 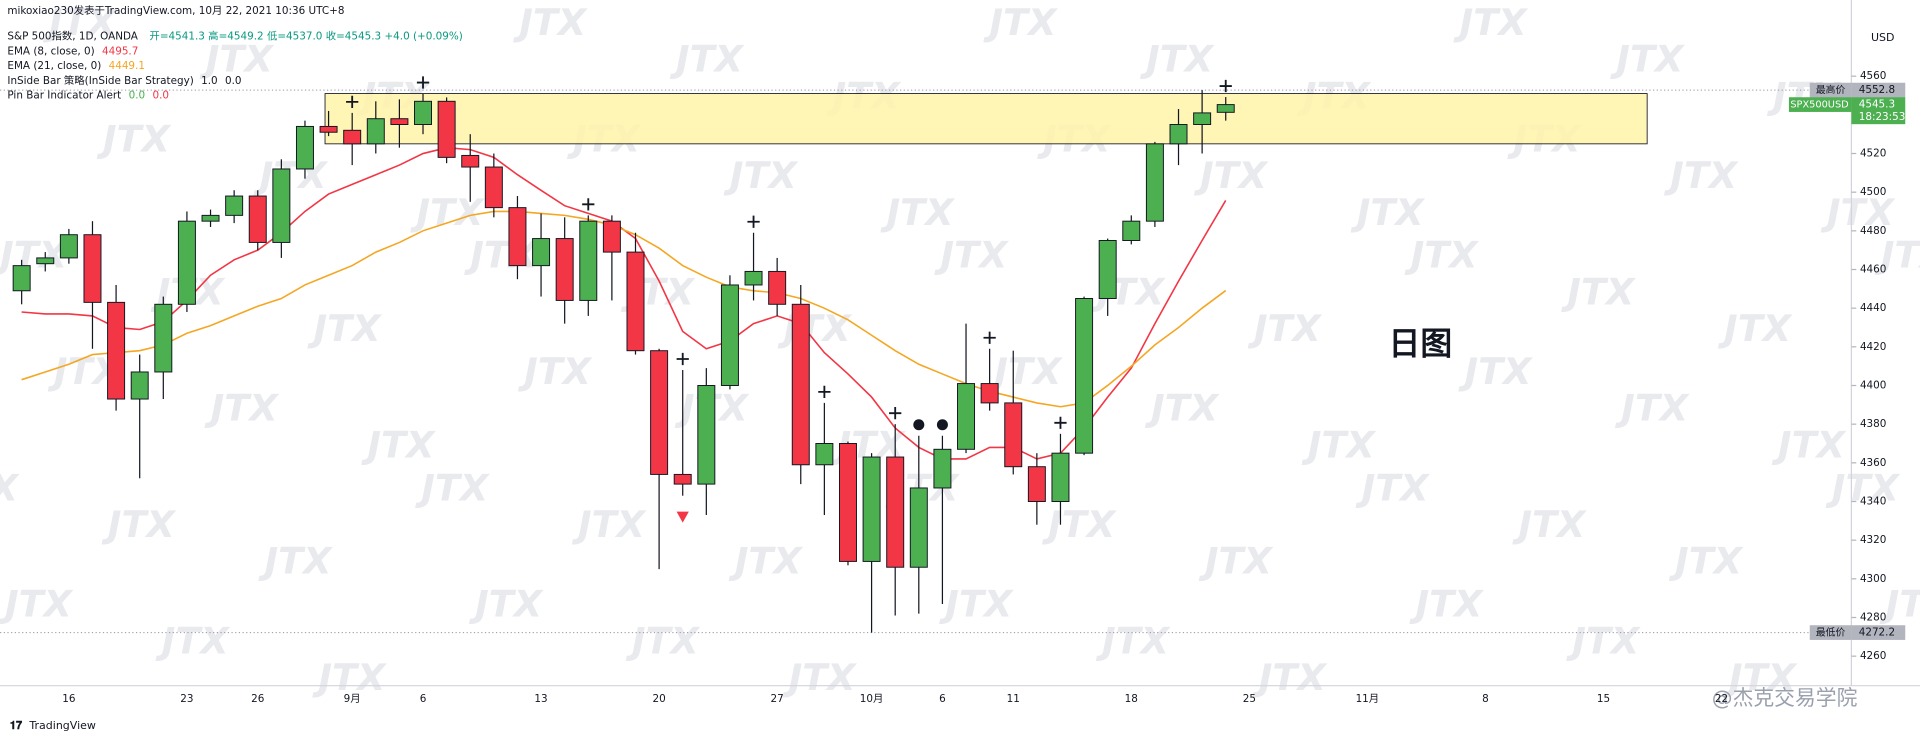 What do you see at coordinates (16, 725) in the screenshot?
I see `footer-logo-mark: 𝟏𝟕` at bounding box center [16, 725].